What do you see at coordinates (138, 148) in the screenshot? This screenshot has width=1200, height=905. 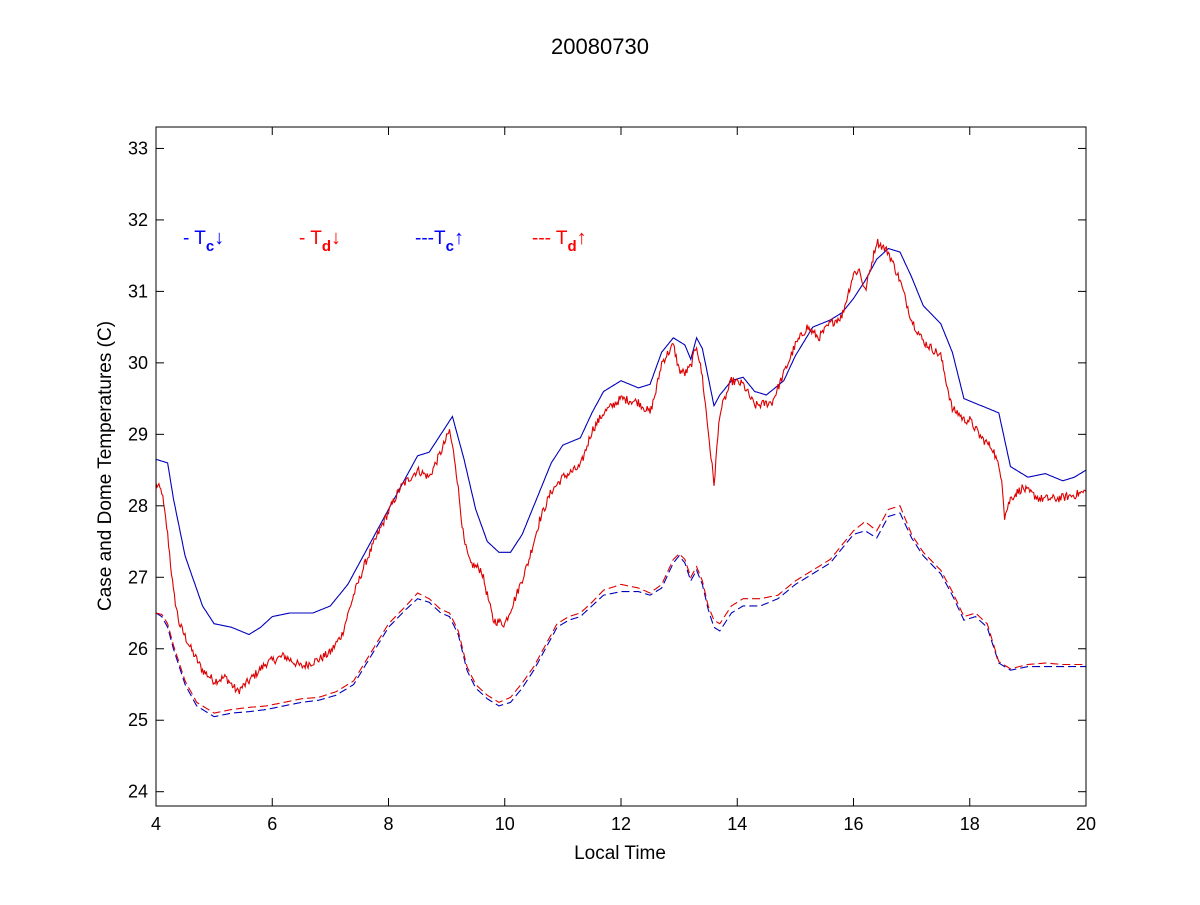 I see `y-tick-label: 33` at bounding box center [138, 148].